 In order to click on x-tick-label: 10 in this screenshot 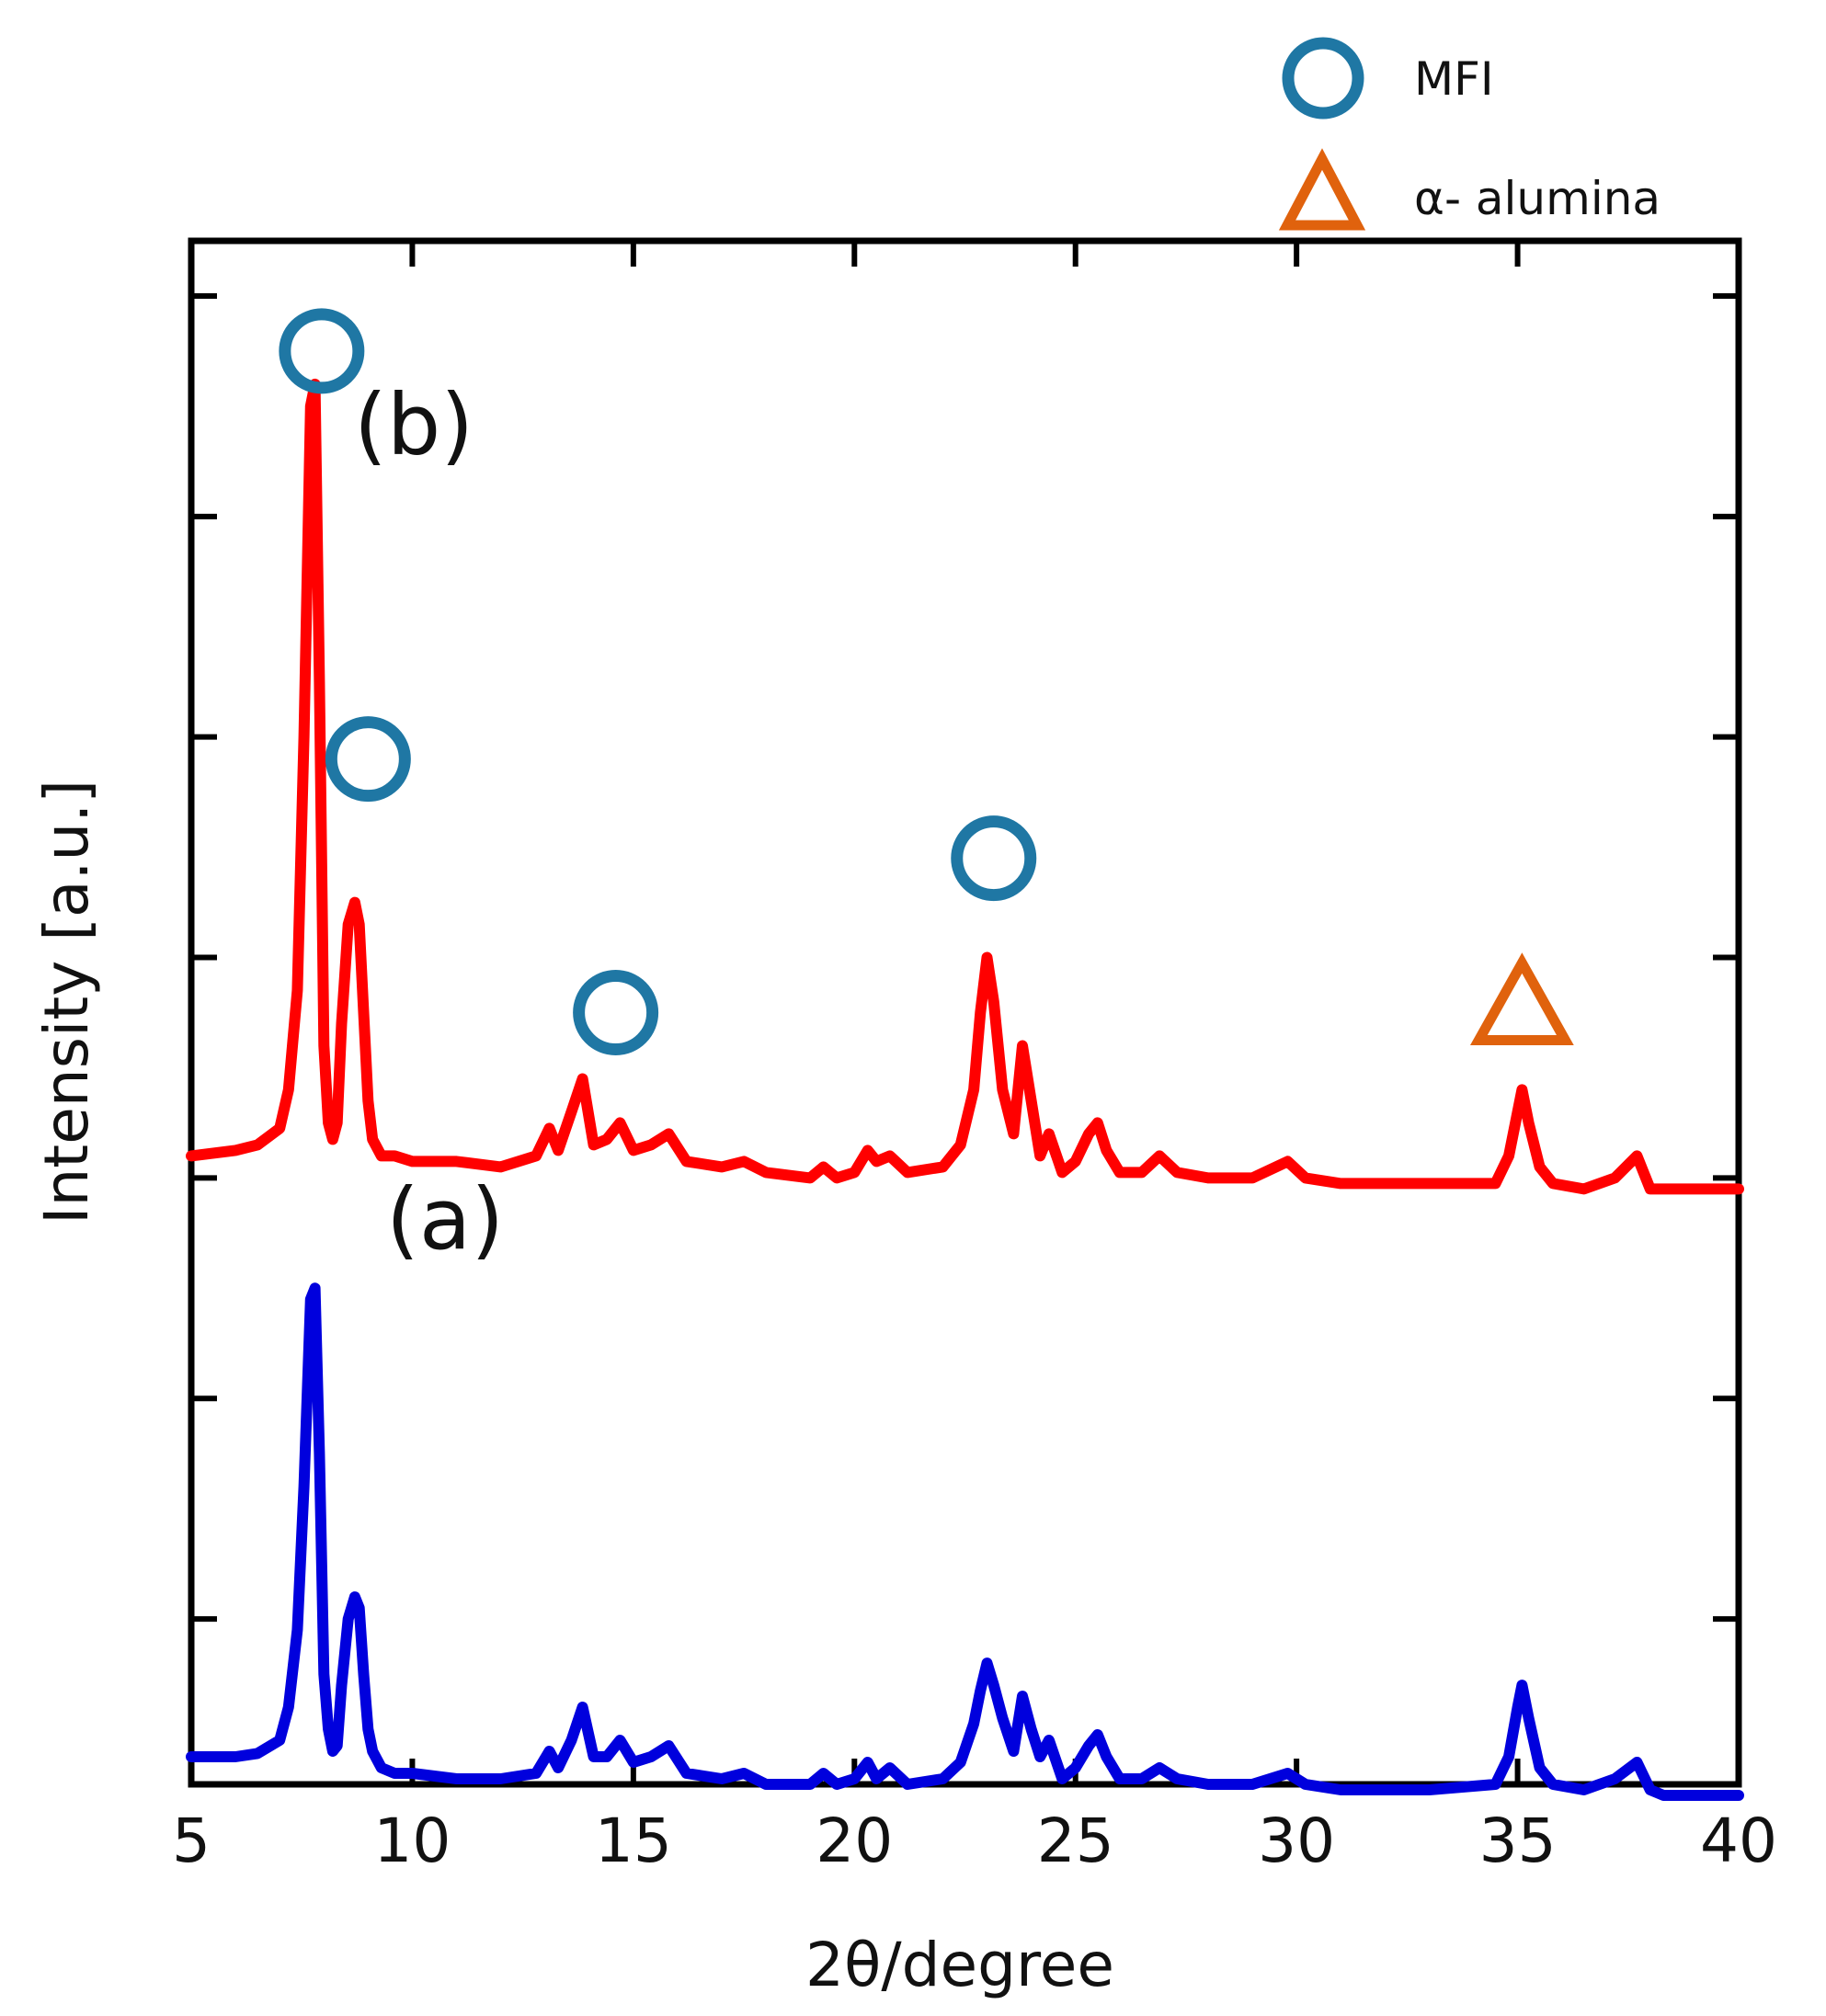, I will do `click(412, 1840)`.